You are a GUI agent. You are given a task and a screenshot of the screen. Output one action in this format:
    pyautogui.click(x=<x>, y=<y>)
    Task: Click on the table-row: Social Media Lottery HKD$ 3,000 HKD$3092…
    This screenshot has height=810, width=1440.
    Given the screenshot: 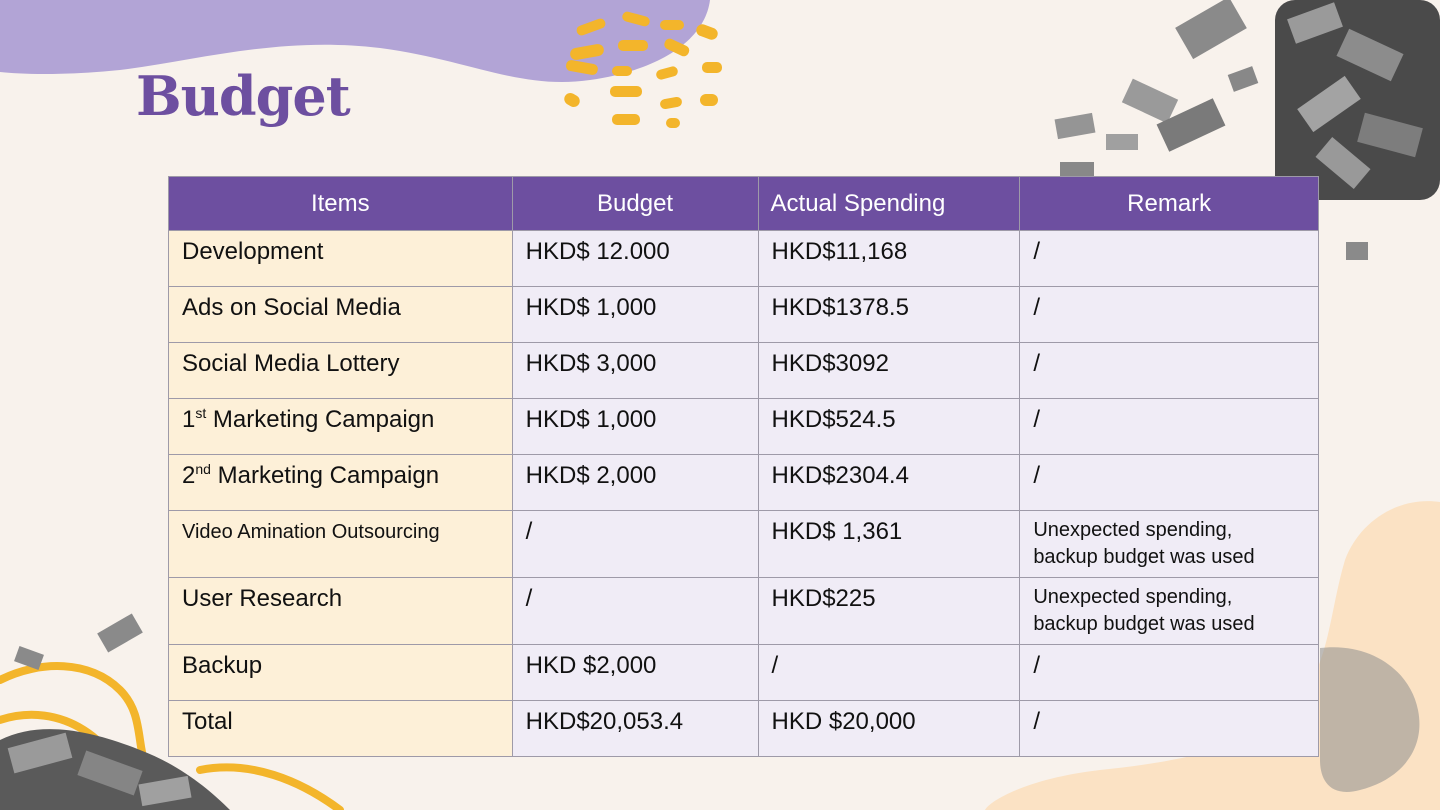 What is the action you would take?
    pyautogui.click(x=743, y=370)
    